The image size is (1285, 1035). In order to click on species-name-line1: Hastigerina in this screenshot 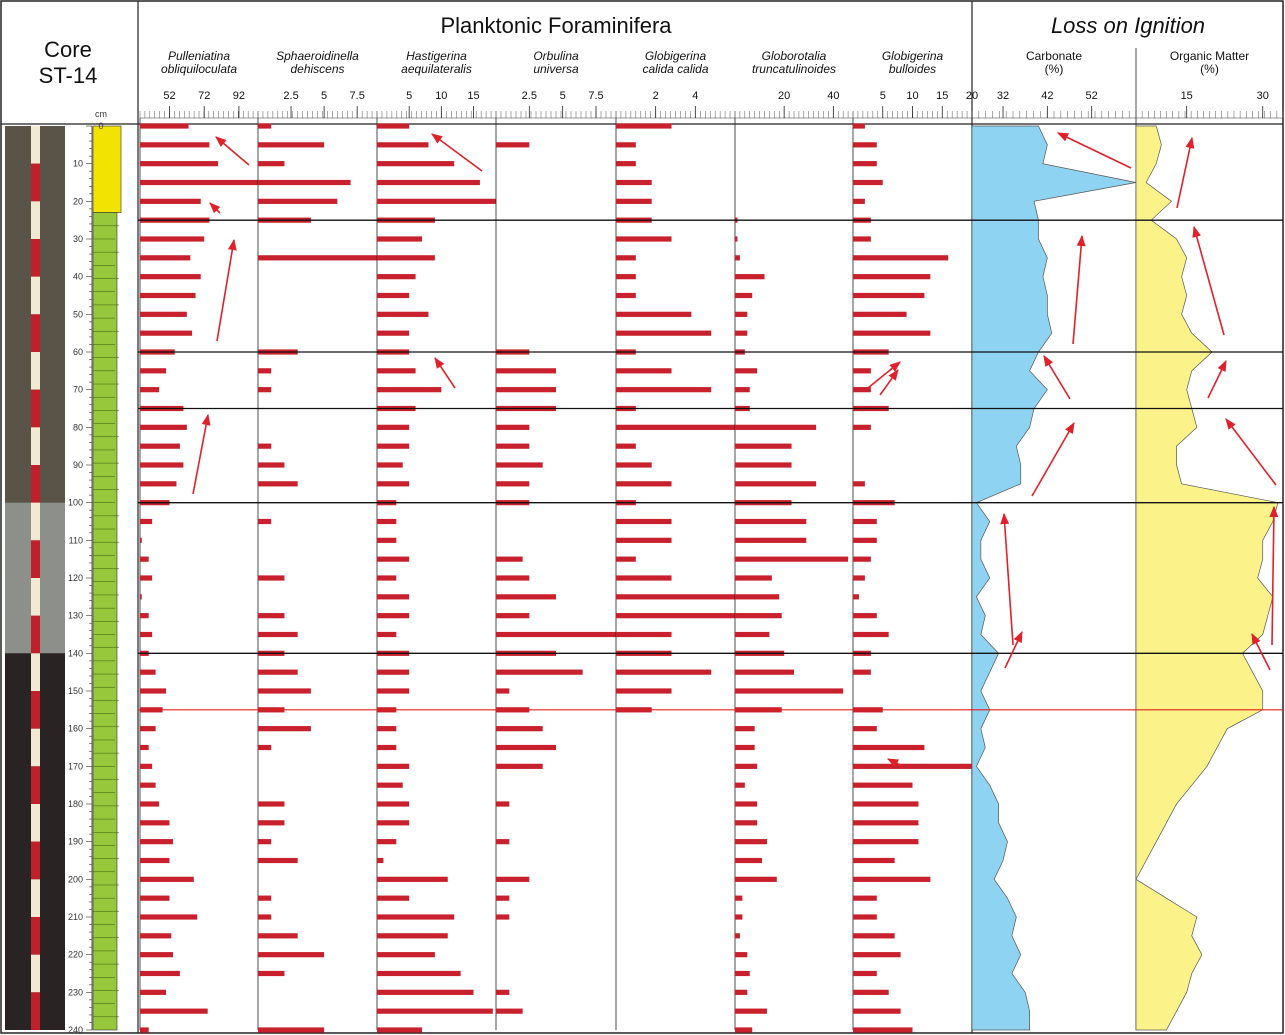, I will do `click(436, 56)`.